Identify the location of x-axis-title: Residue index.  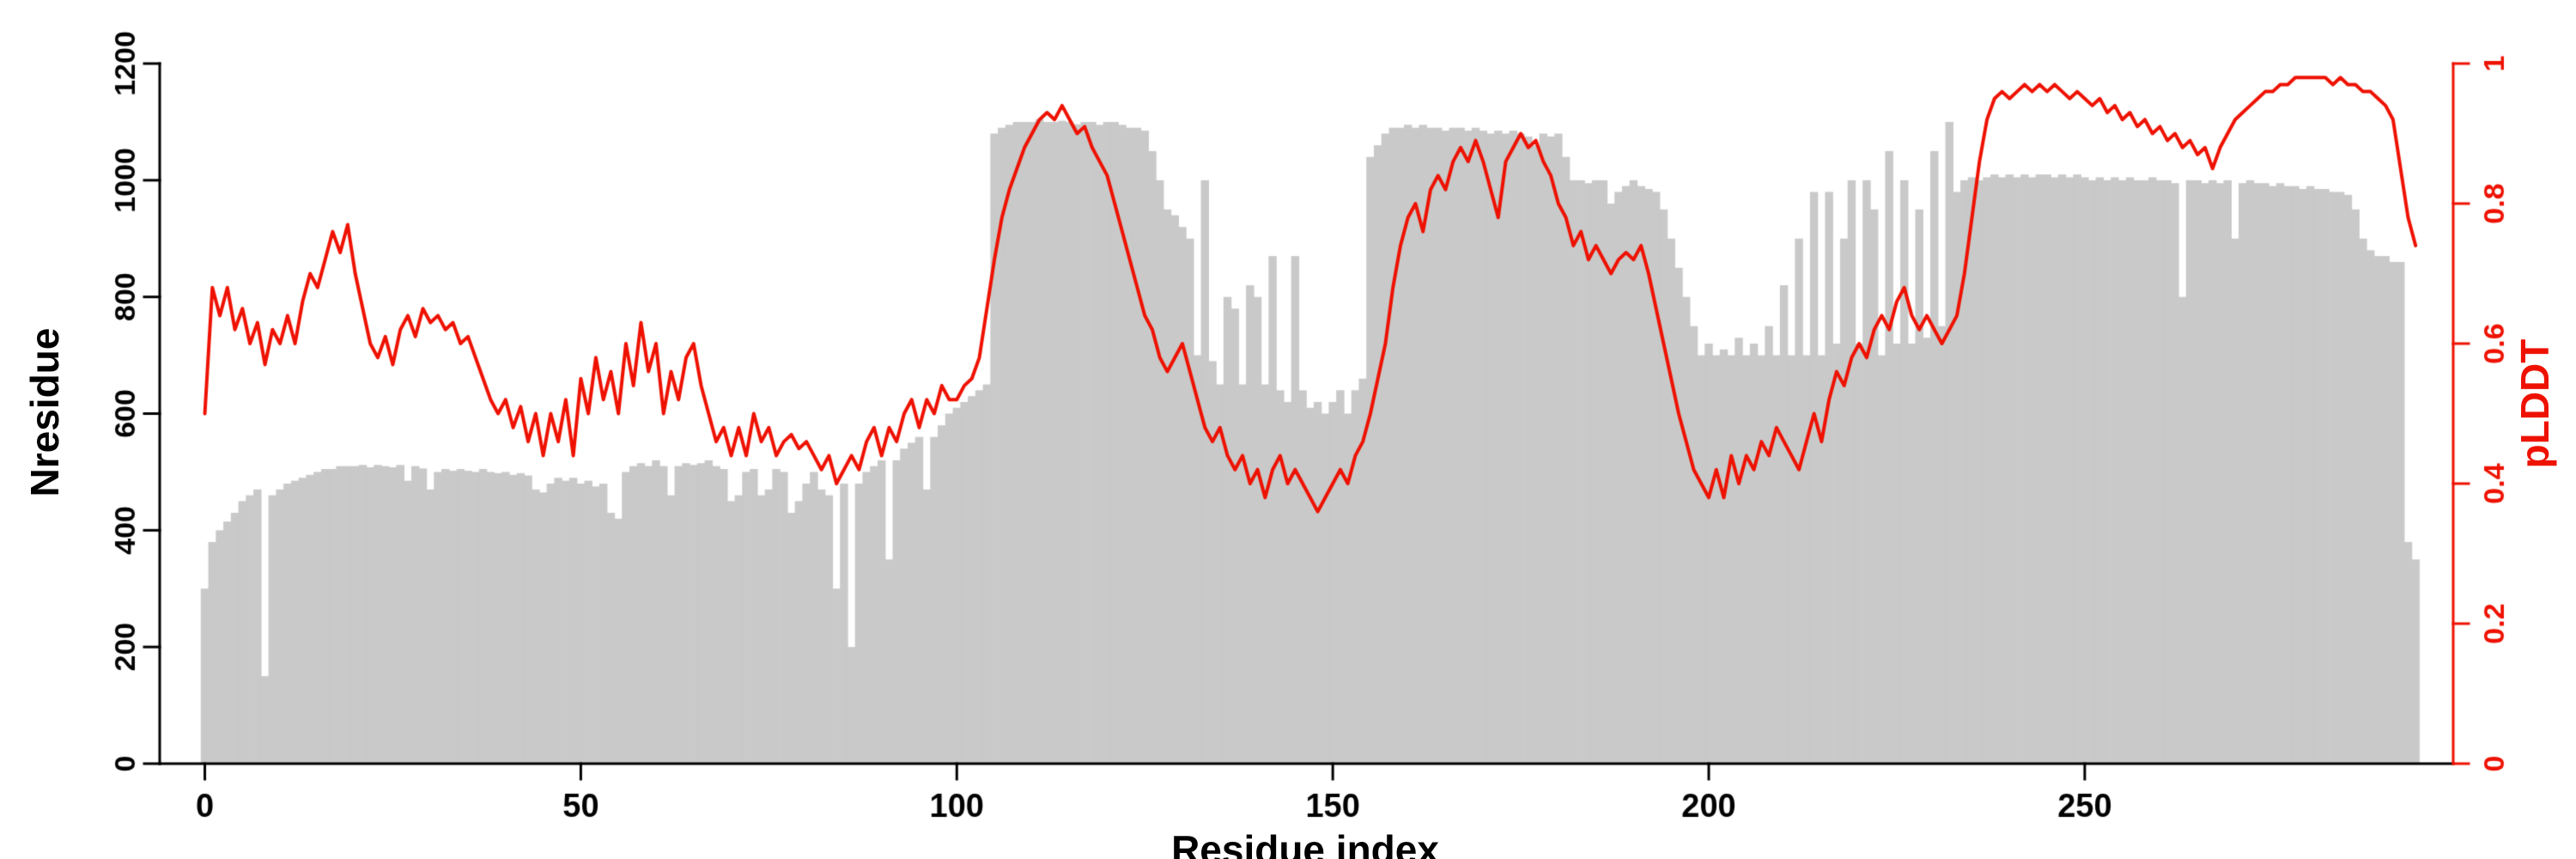
(1305, 843).